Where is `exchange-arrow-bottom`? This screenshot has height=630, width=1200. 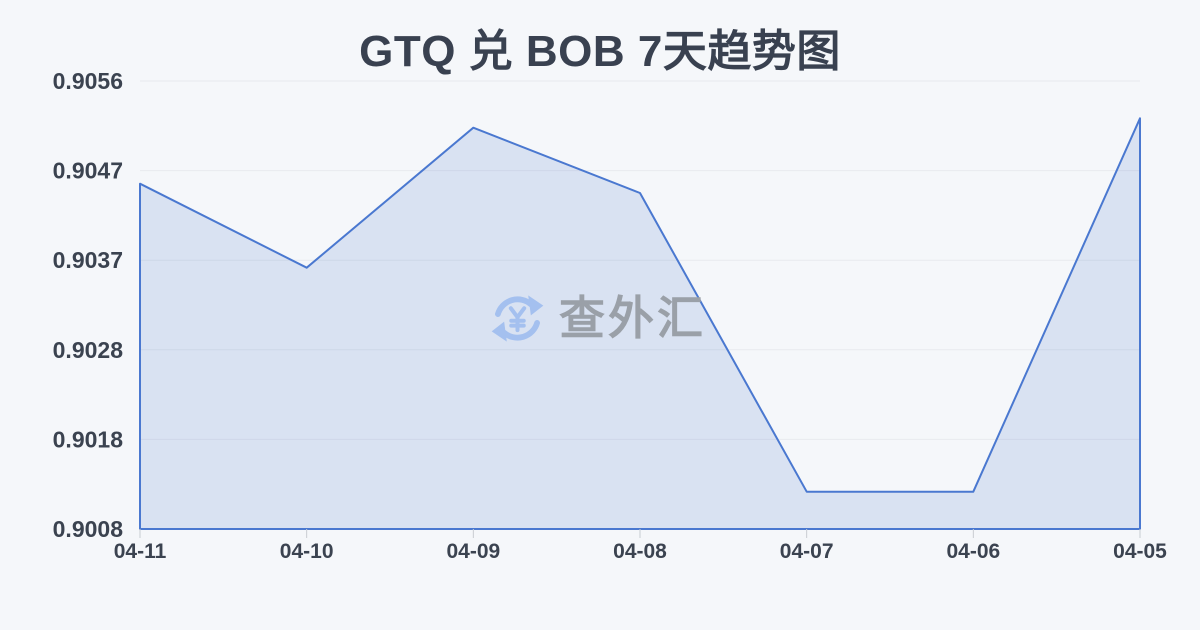
exchange-arrow-bottom is located at coordinates (520, 330).